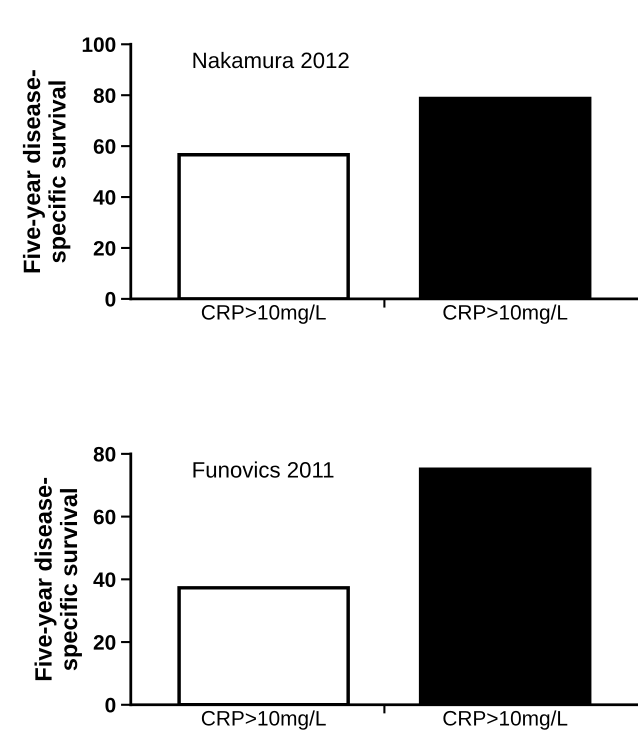 The image size is (638, 738). I want to click on y-tick-label: 100, so click(99, 44).